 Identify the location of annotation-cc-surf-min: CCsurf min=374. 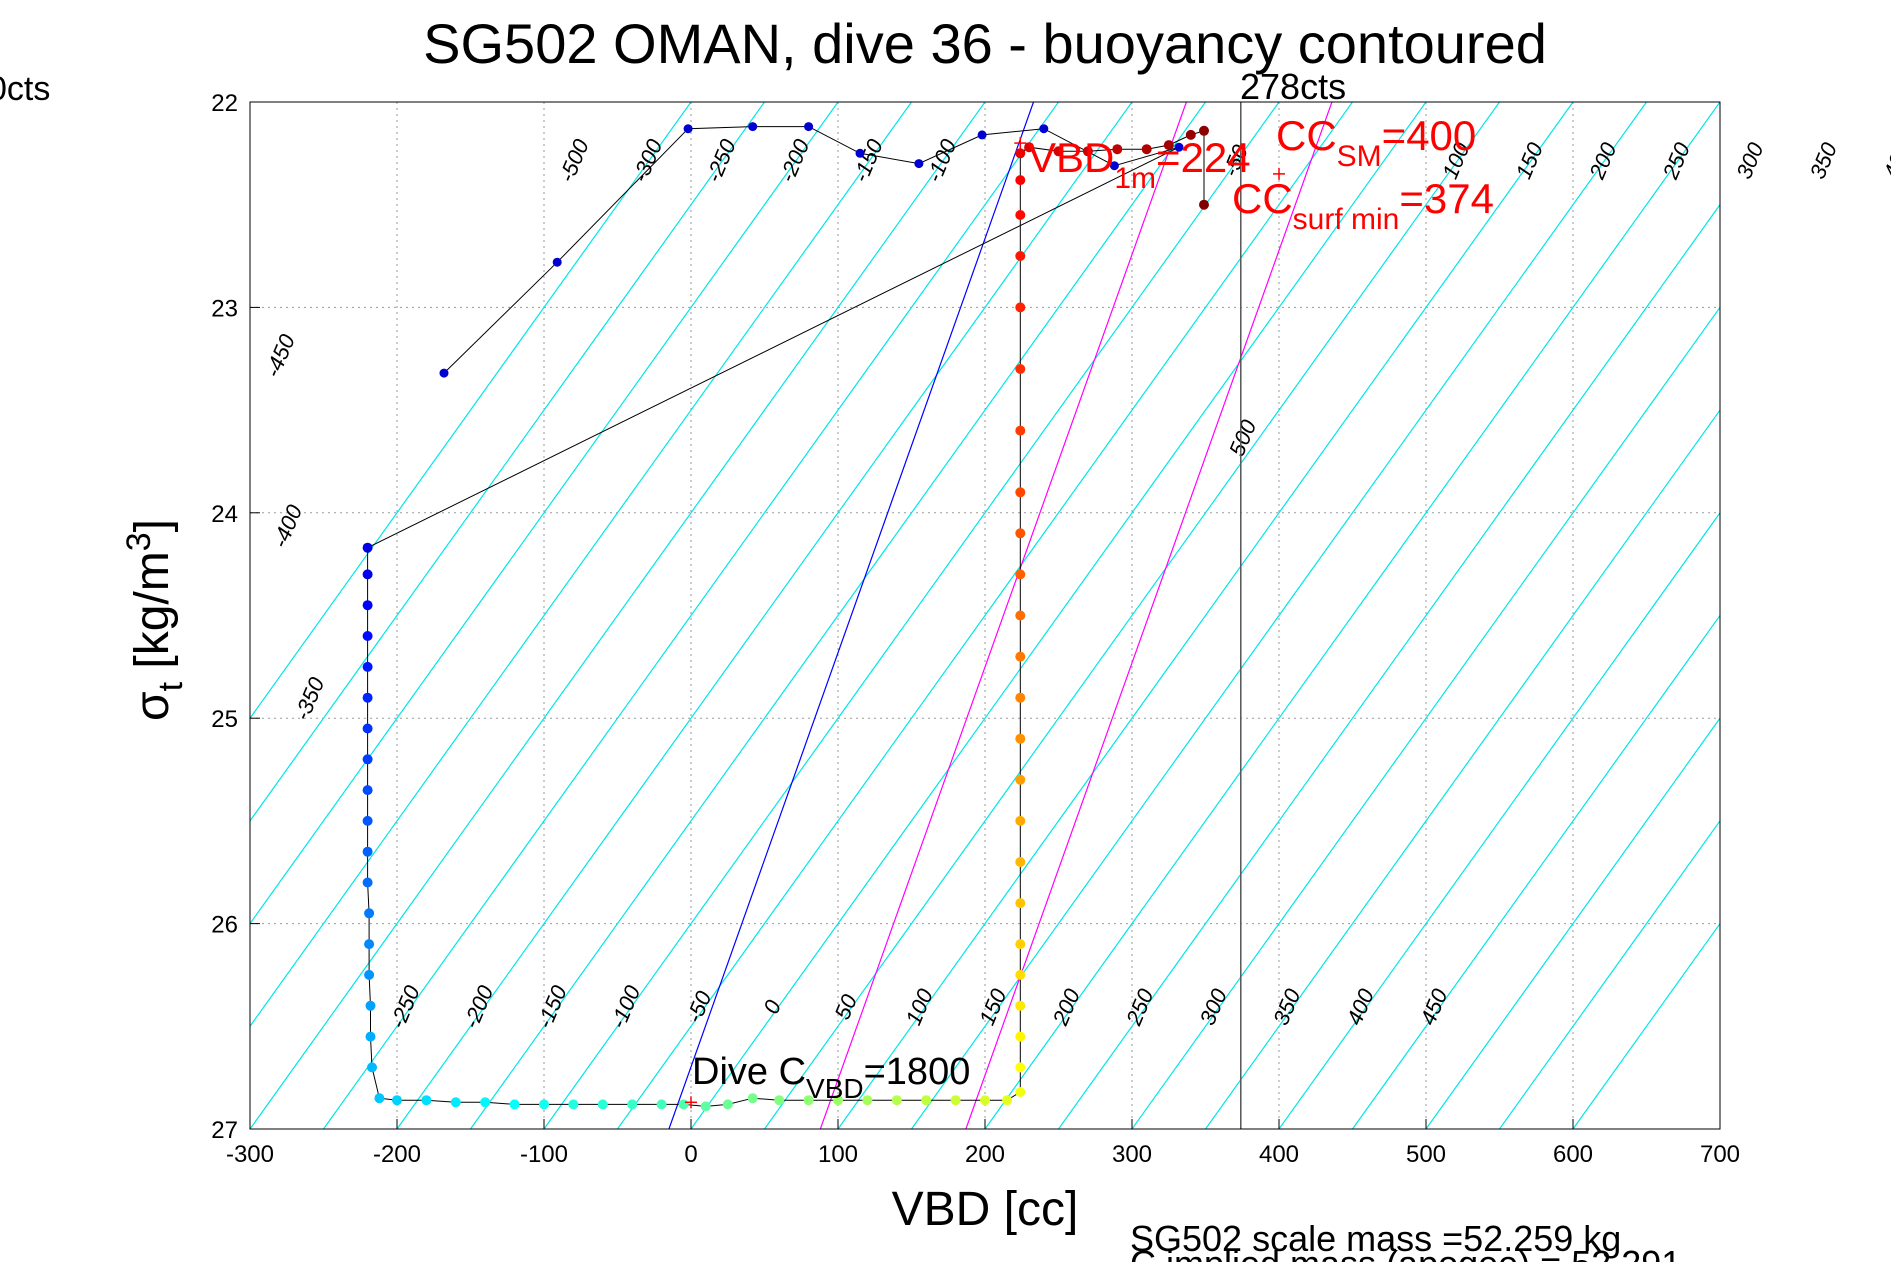
(1363, 205).